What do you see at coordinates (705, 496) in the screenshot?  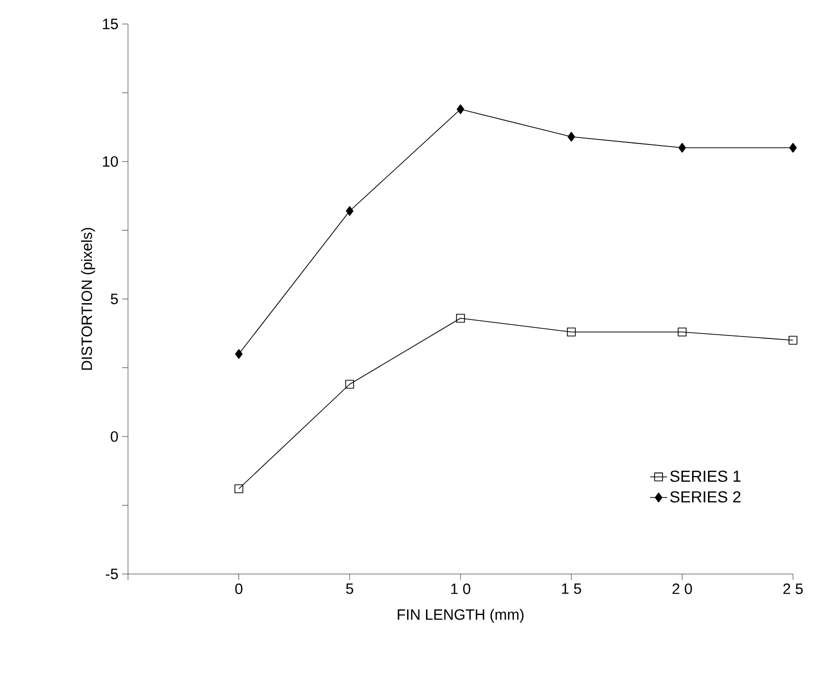 I see `legend-label: SERIES 2` at bounding box center [705, 496].